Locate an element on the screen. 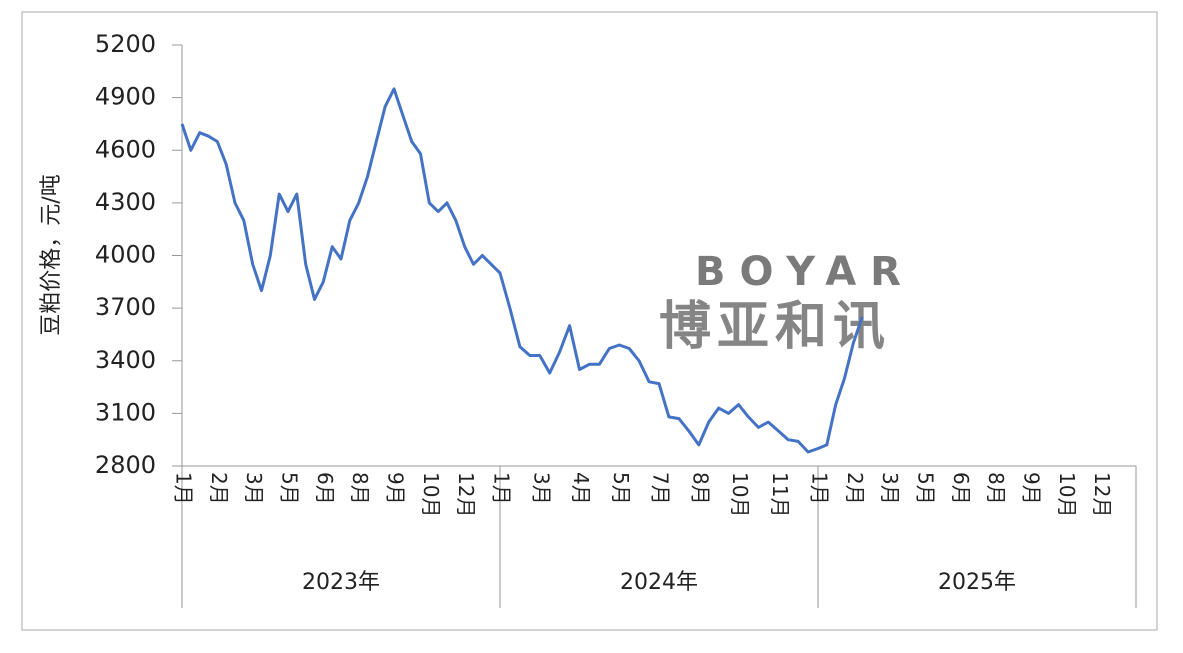  group-label: 2025年 is located at coordinates (977, 582).